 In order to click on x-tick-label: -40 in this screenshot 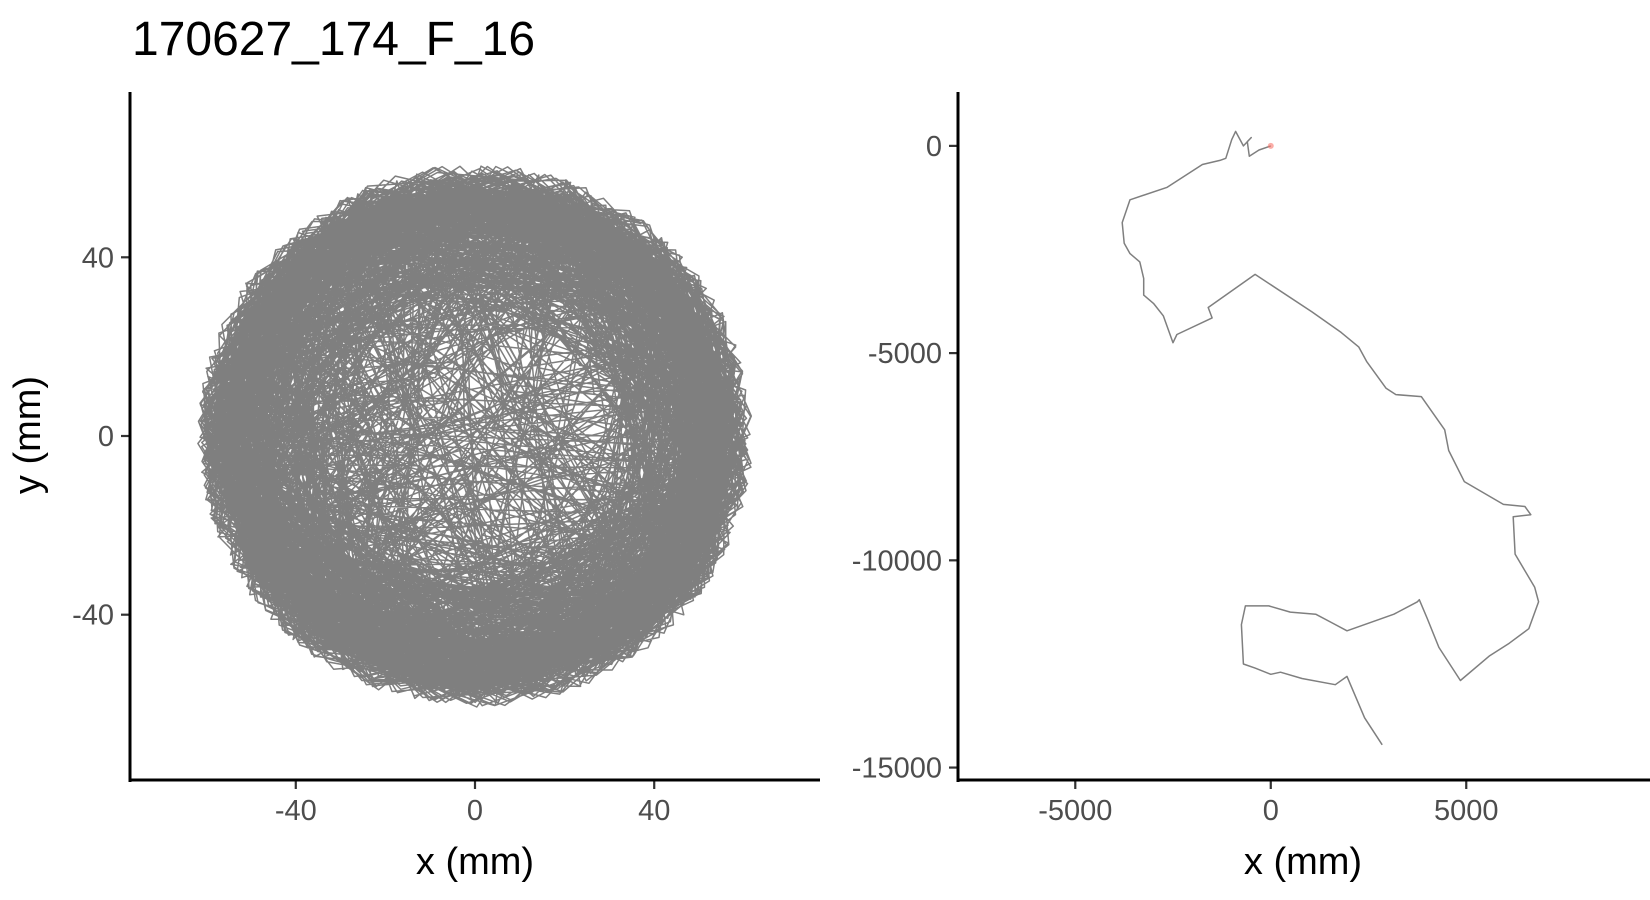, I will do `click(296, 811)`.